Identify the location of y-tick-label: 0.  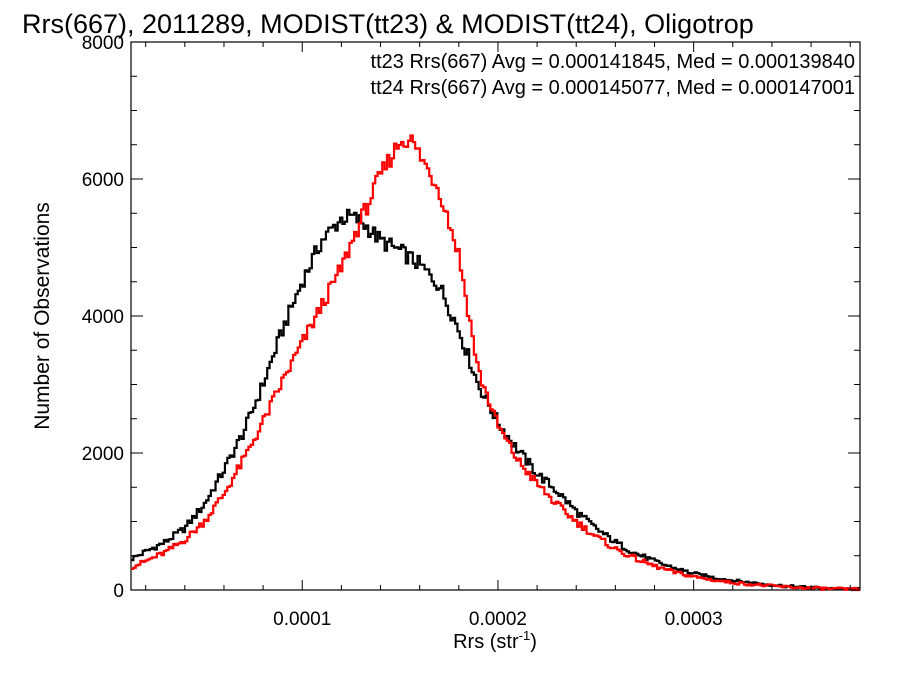
(118, 591).